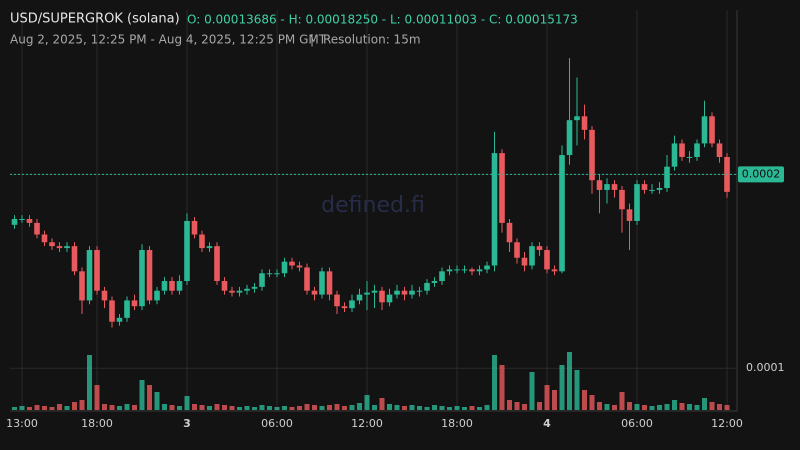  What do you see at coordinates (187, 423) in the screenshot?
I see `x-tick-label: 3` at bounding box center [187, 423].